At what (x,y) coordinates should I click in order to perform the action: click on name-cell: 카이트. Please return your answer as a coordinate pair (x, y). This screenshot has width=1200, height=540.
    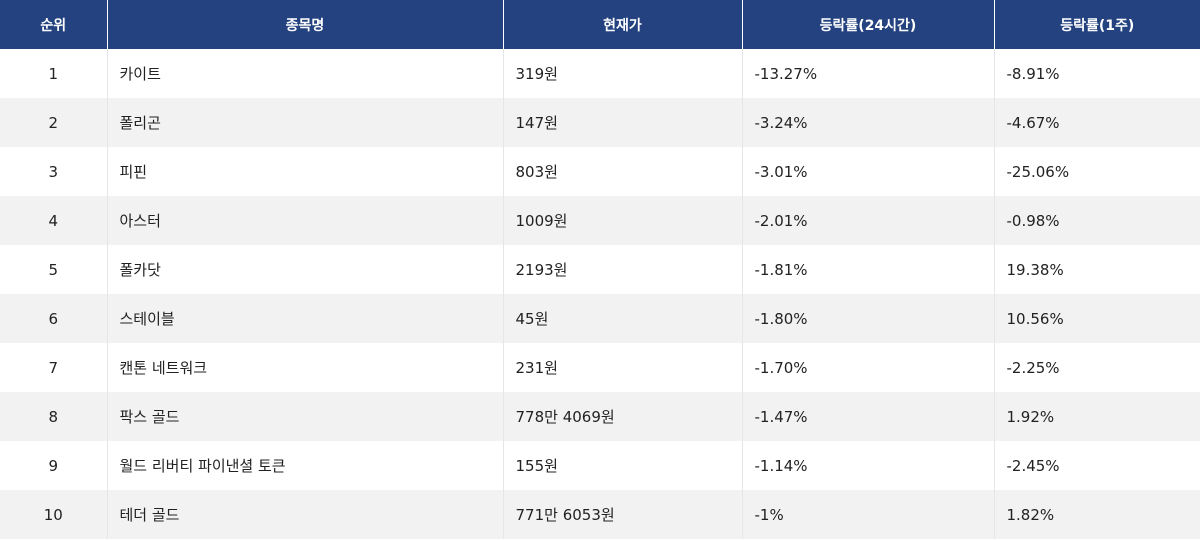
    Looking at the image, I should click on (305, 73).